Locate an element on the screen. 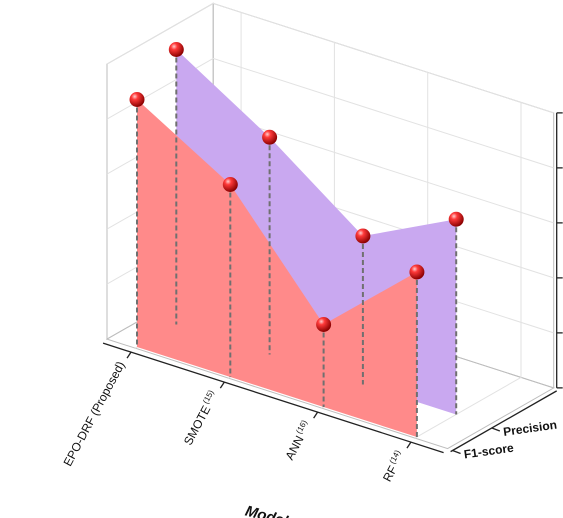 The width and height of the screenshot is (563, 518). x-tick-label: SMOTE(15) is located at coordinates (200, 417).